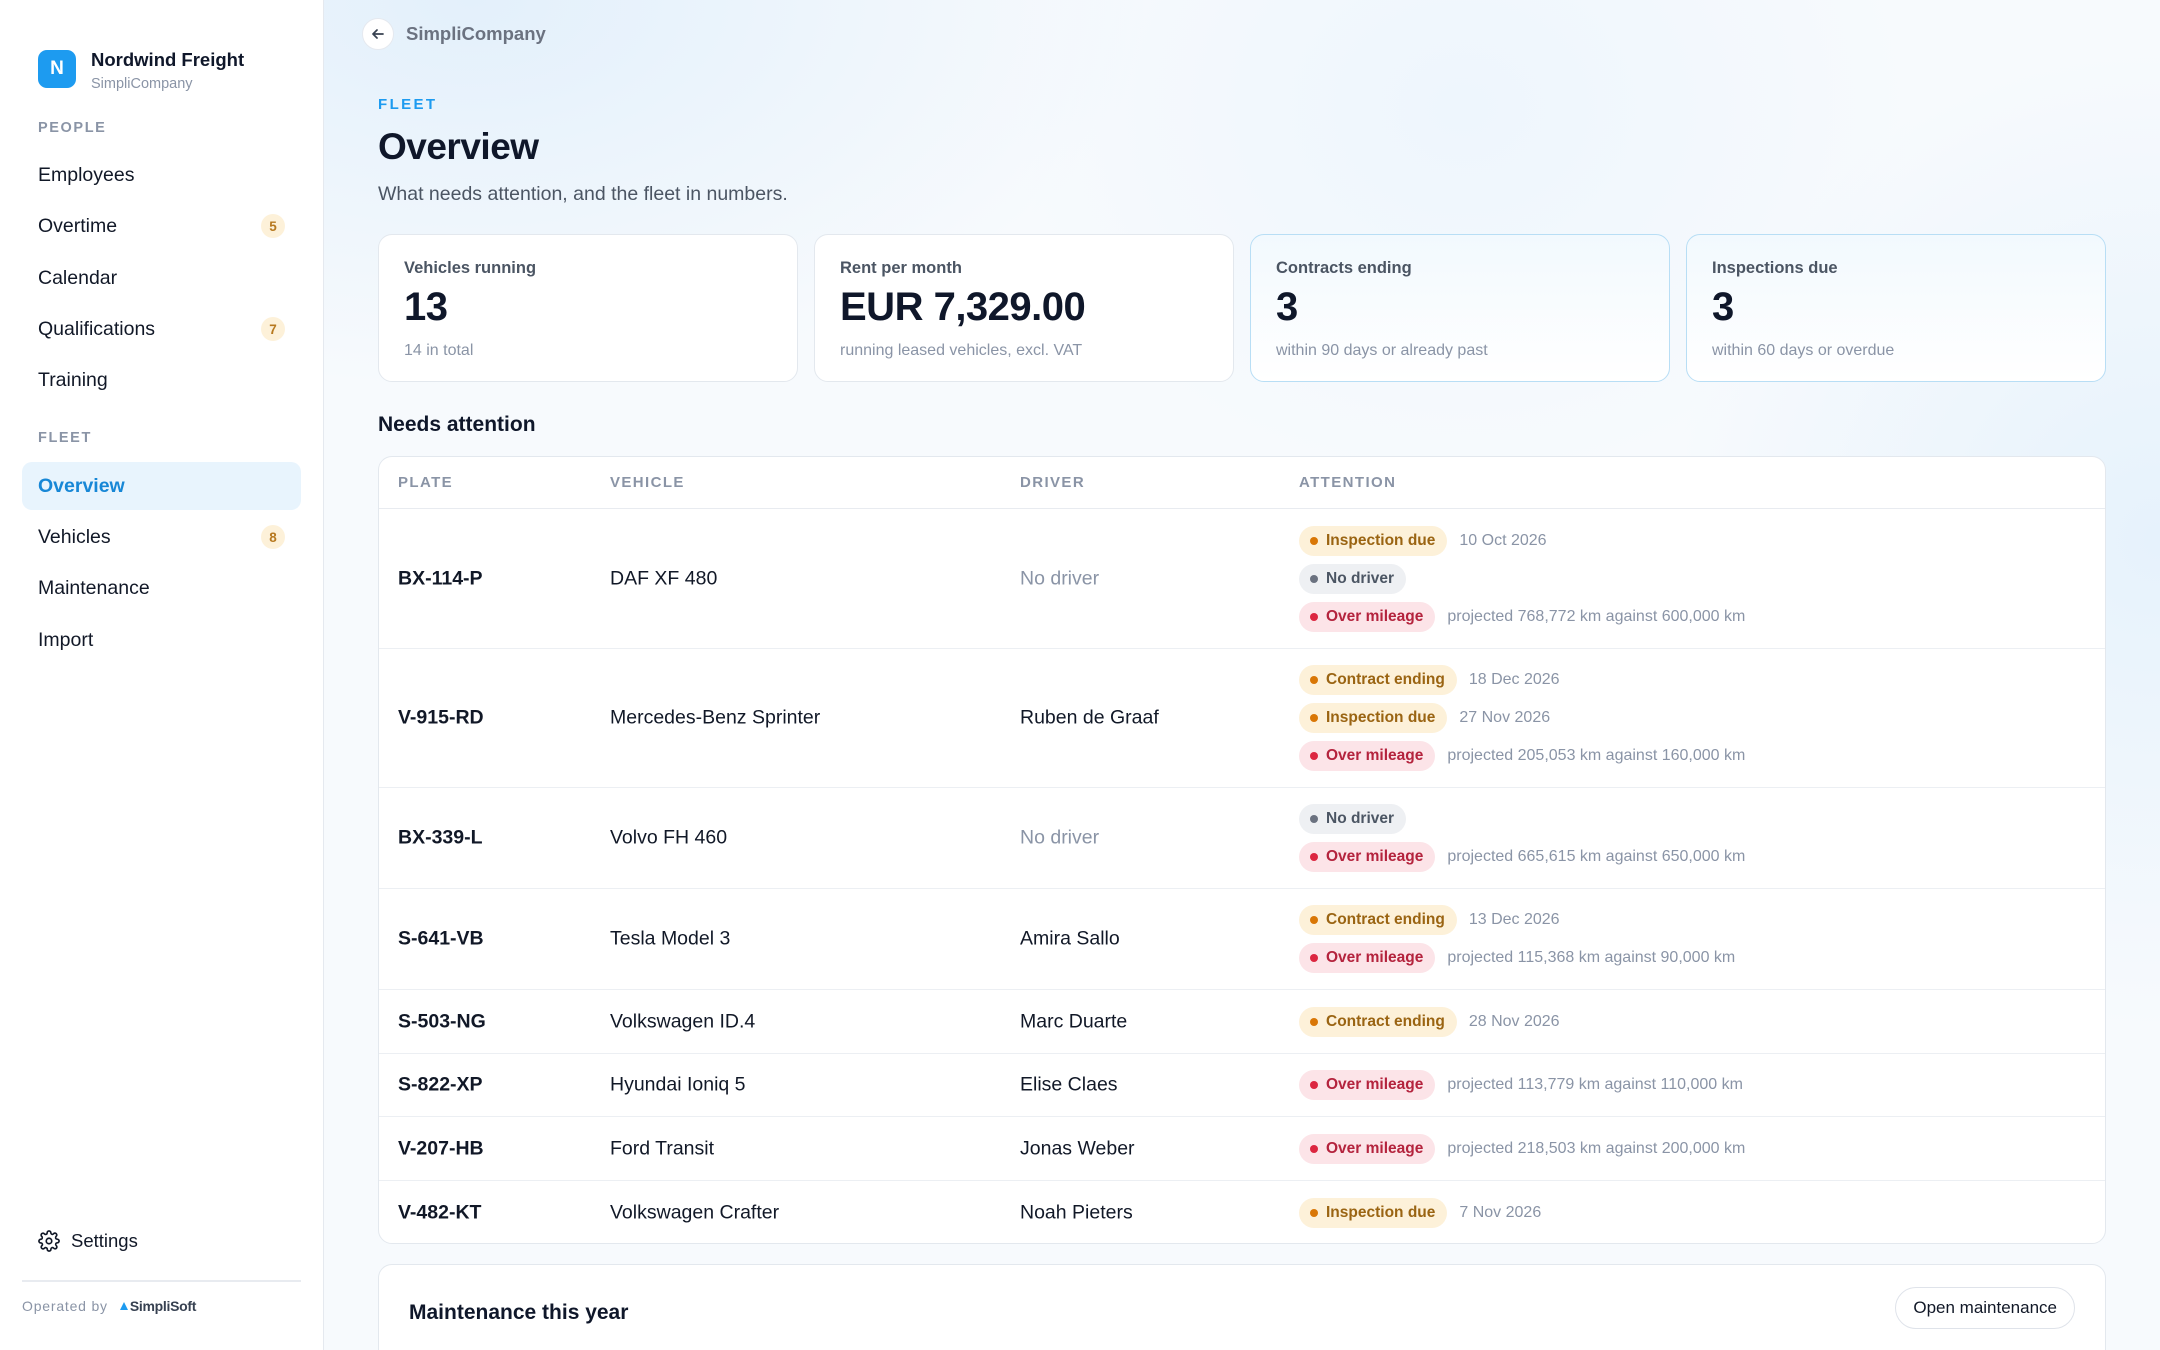 The width and height of the screenshot is (2160, 1350). What do you see at coordinates (1596, 1148) in the screenshot?
I see `attention-note: projected 218,503 km against 200,000 km` at bounding box center [1596, 1148].